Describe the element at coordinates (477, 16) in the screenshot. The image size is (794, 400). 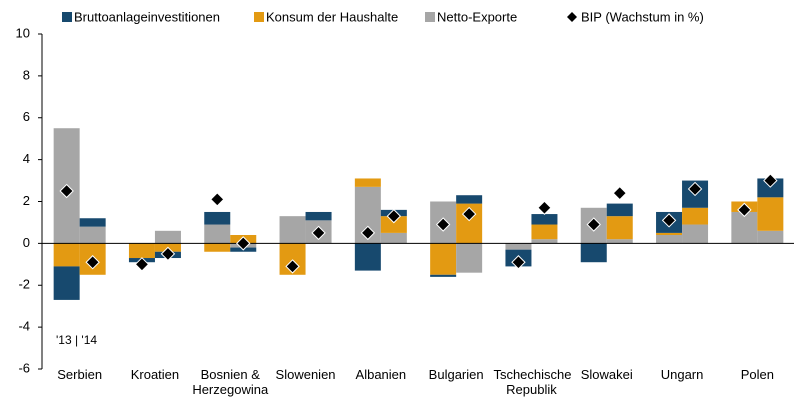
I see `legend-label: Netto-Exporte` at that location.